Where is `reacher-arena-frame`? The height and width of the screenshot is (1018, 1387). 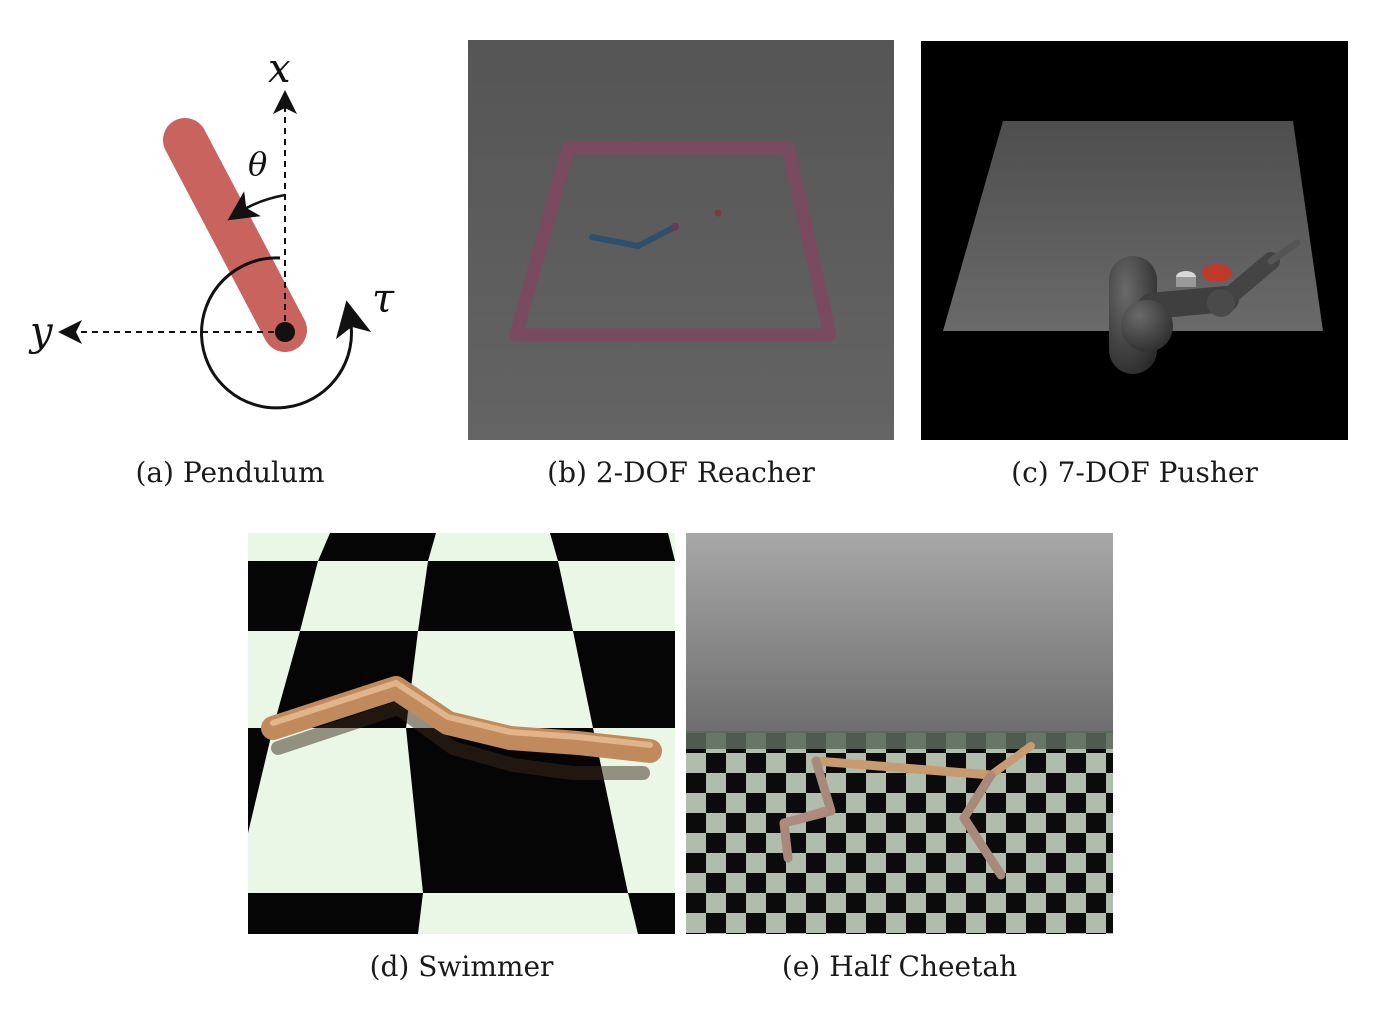
reacher-arena-frame is located at coordinates (673, 241).